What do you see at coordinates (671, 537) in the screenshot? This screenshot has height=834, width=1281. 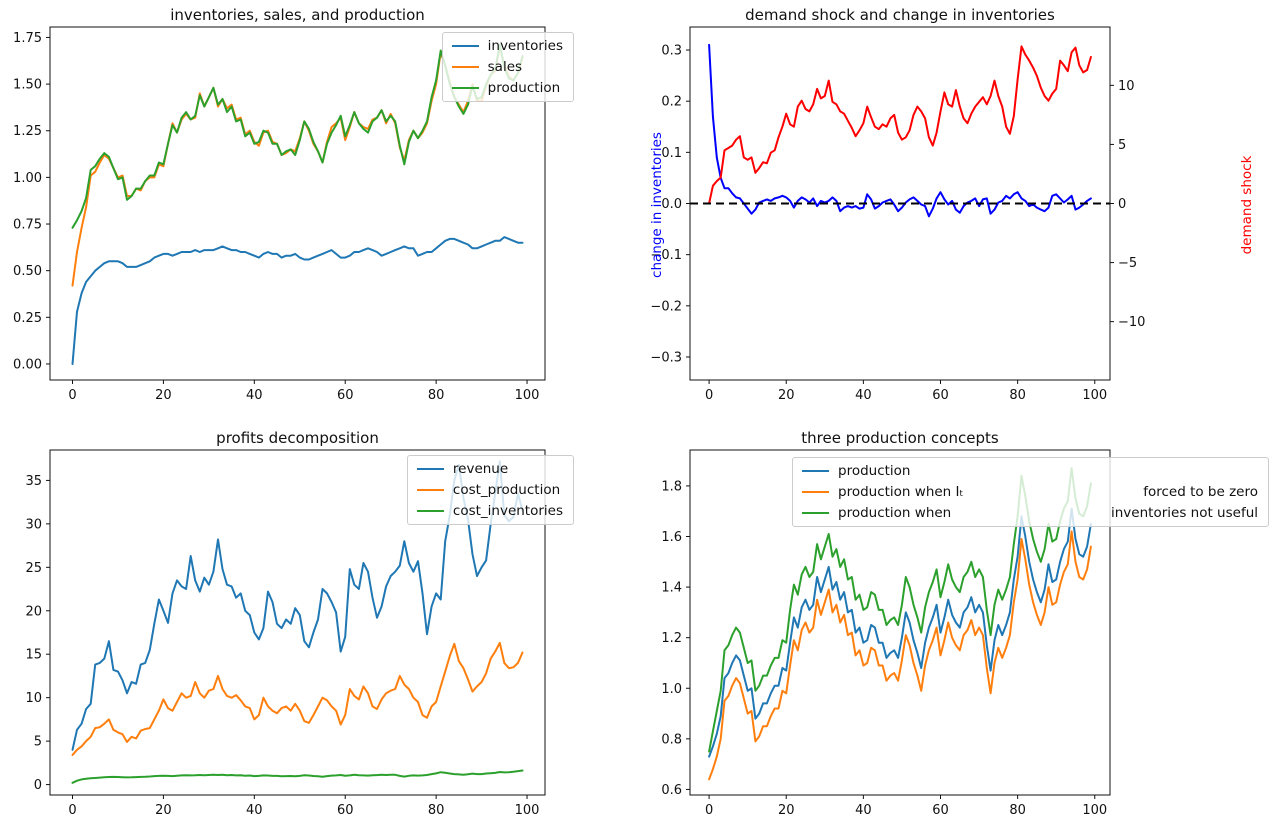 I see `svg-text: 1.6` at bounding box center [671, 537].